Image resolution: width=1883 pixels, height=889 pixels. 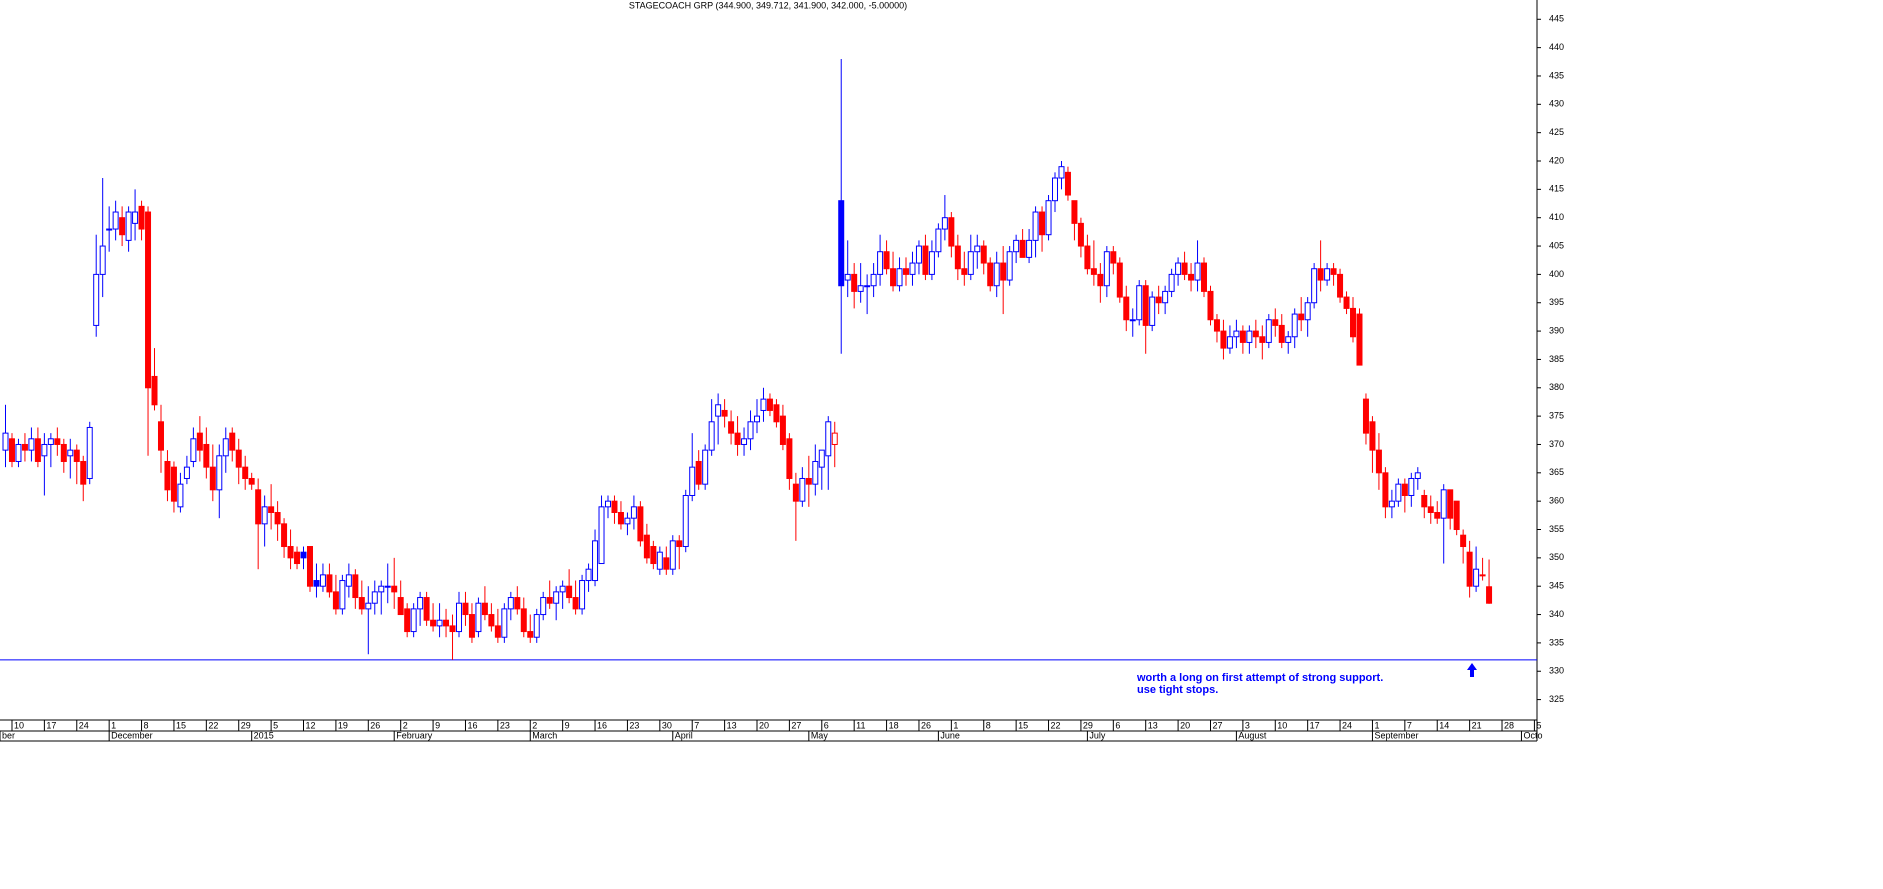 I want to click on y-tick-label: 445, so click(x=1556, y=19).